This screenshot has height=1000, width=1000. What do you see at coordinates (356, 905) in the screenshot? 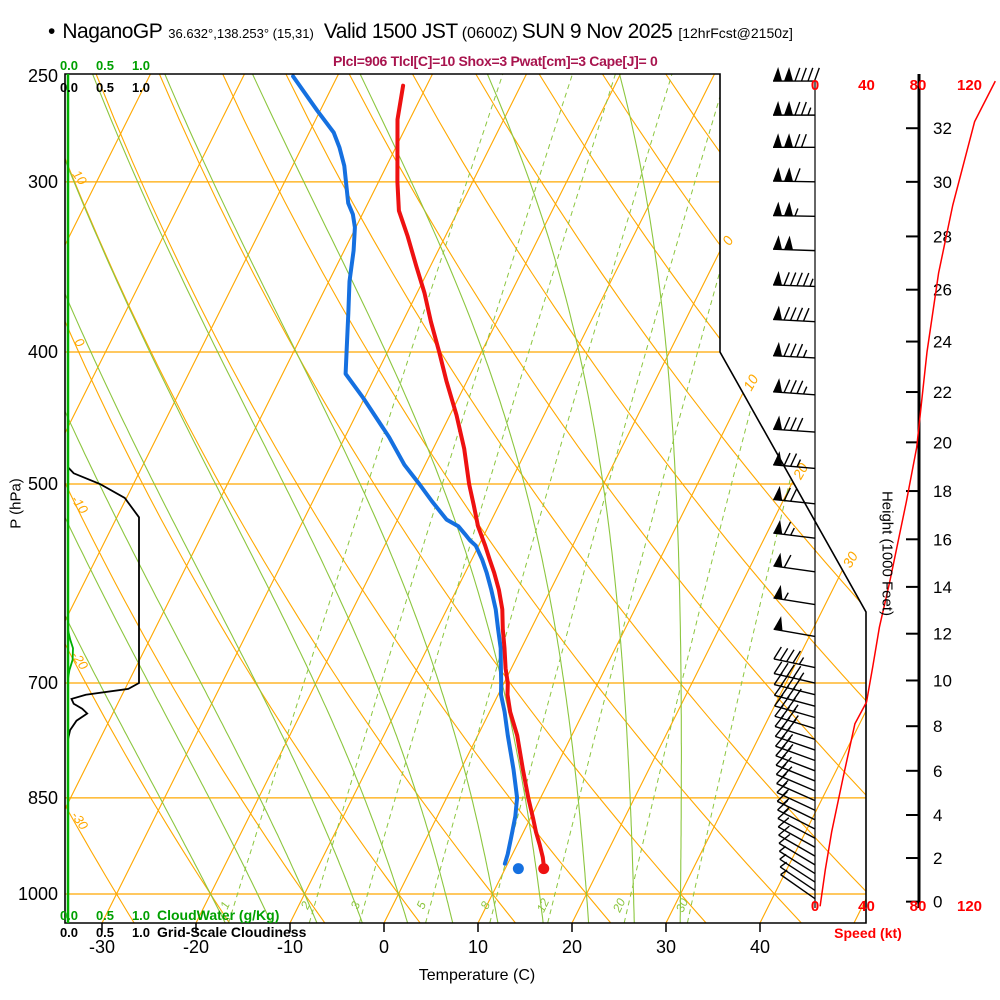
I see `mixing-ratio-label: 3` at bounding box center [356, 905].